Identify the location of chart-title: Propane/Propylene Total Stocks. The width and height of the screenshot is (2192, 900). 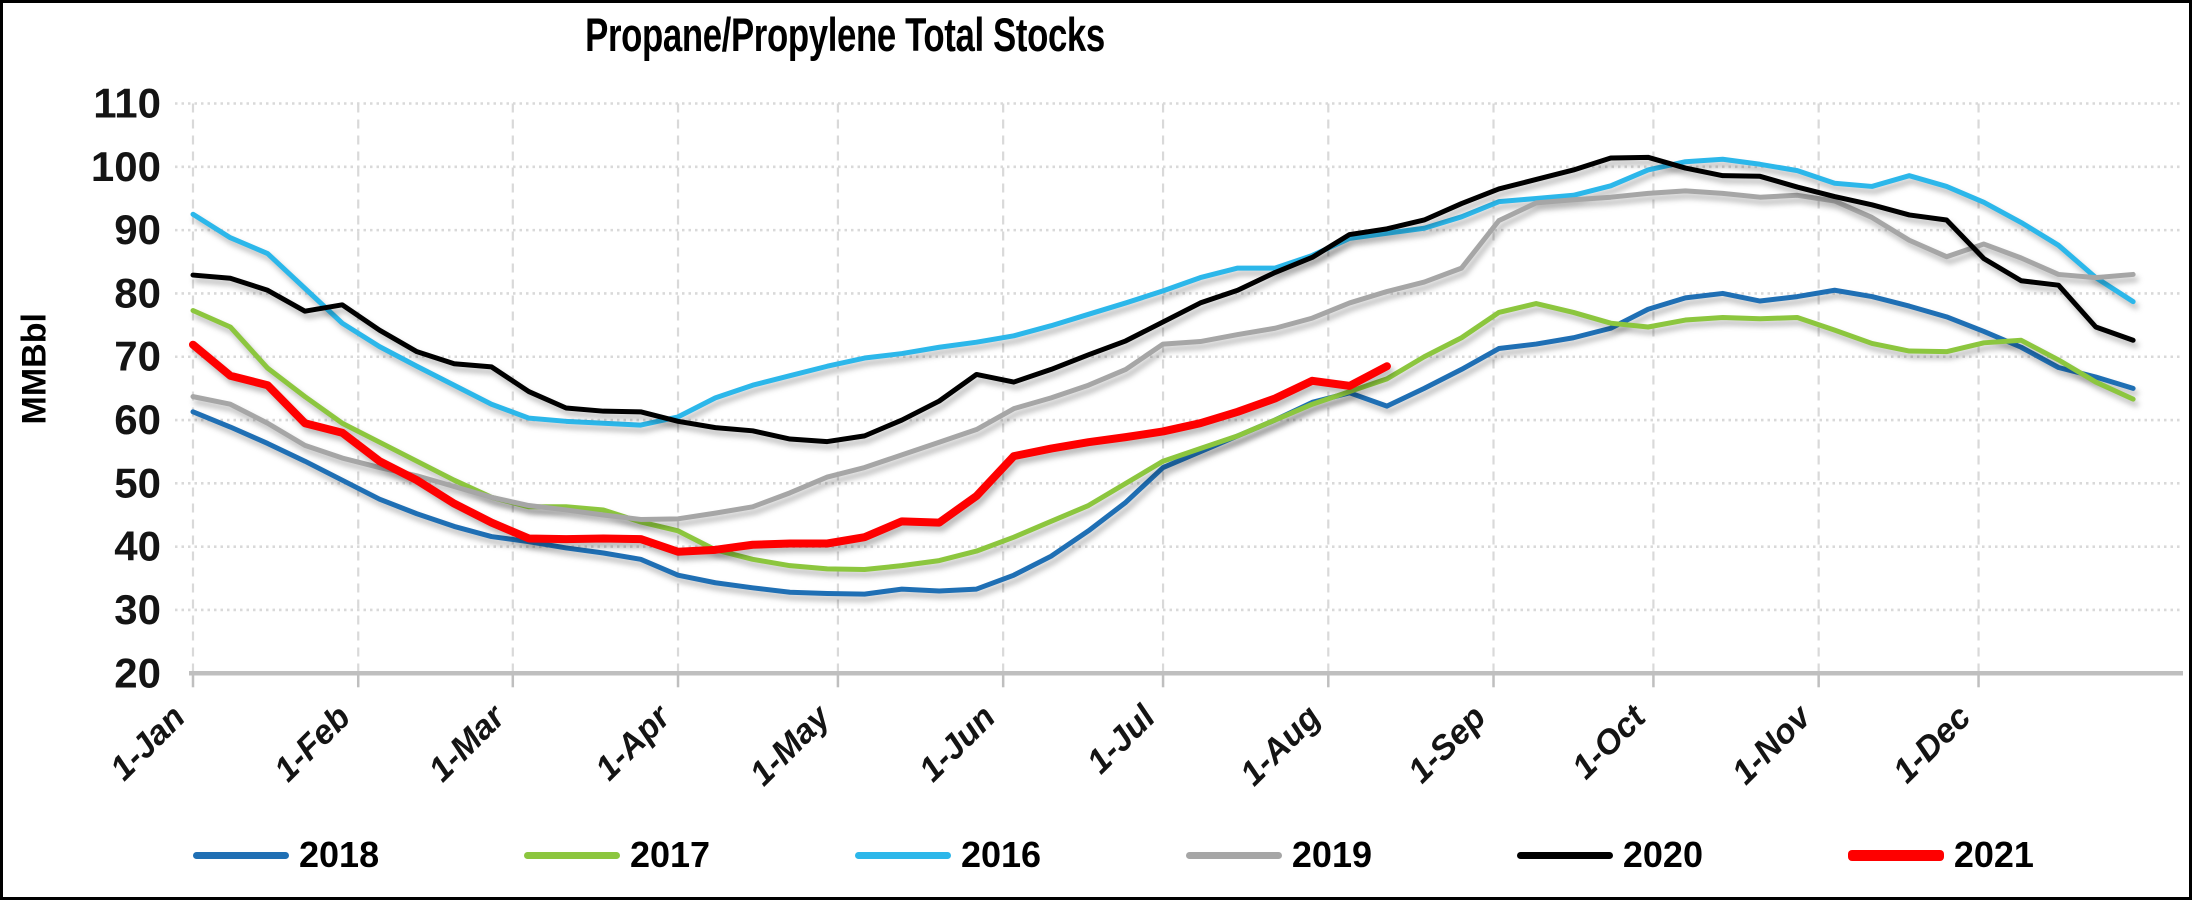
(845, 34).